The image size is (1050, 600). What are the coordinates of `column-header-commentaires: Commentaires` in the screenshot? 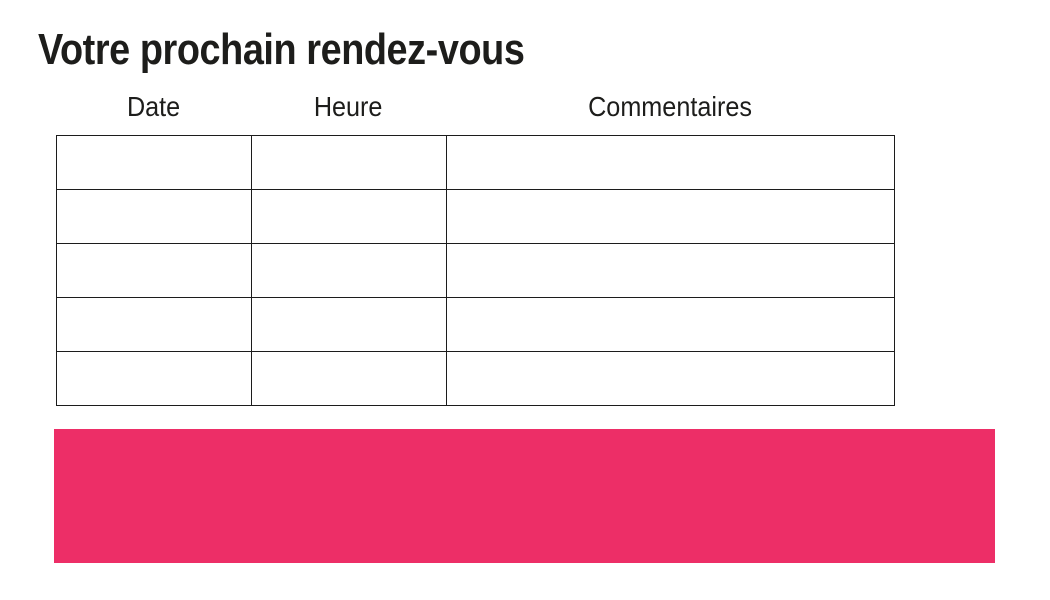 It's located at (670, 107).